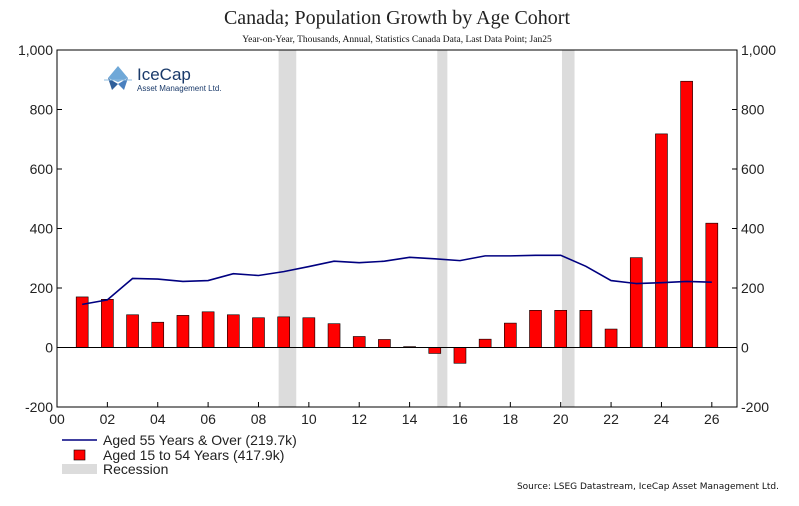 The width and height of the screenshot is (799, 506). Describe the element at coordinates (753, 110) in the screenshot. I see `ytick-right-label-5: 800` at that location.